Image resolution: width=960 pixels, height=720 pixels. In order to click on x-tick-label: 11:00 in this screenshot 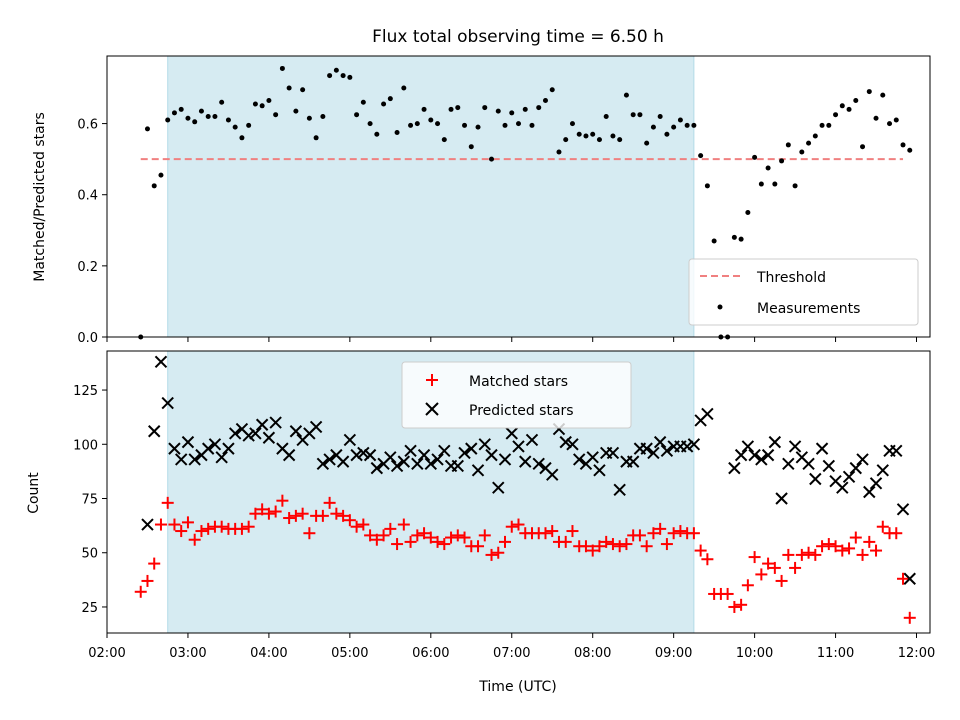, I will do `click(835, 653)`.